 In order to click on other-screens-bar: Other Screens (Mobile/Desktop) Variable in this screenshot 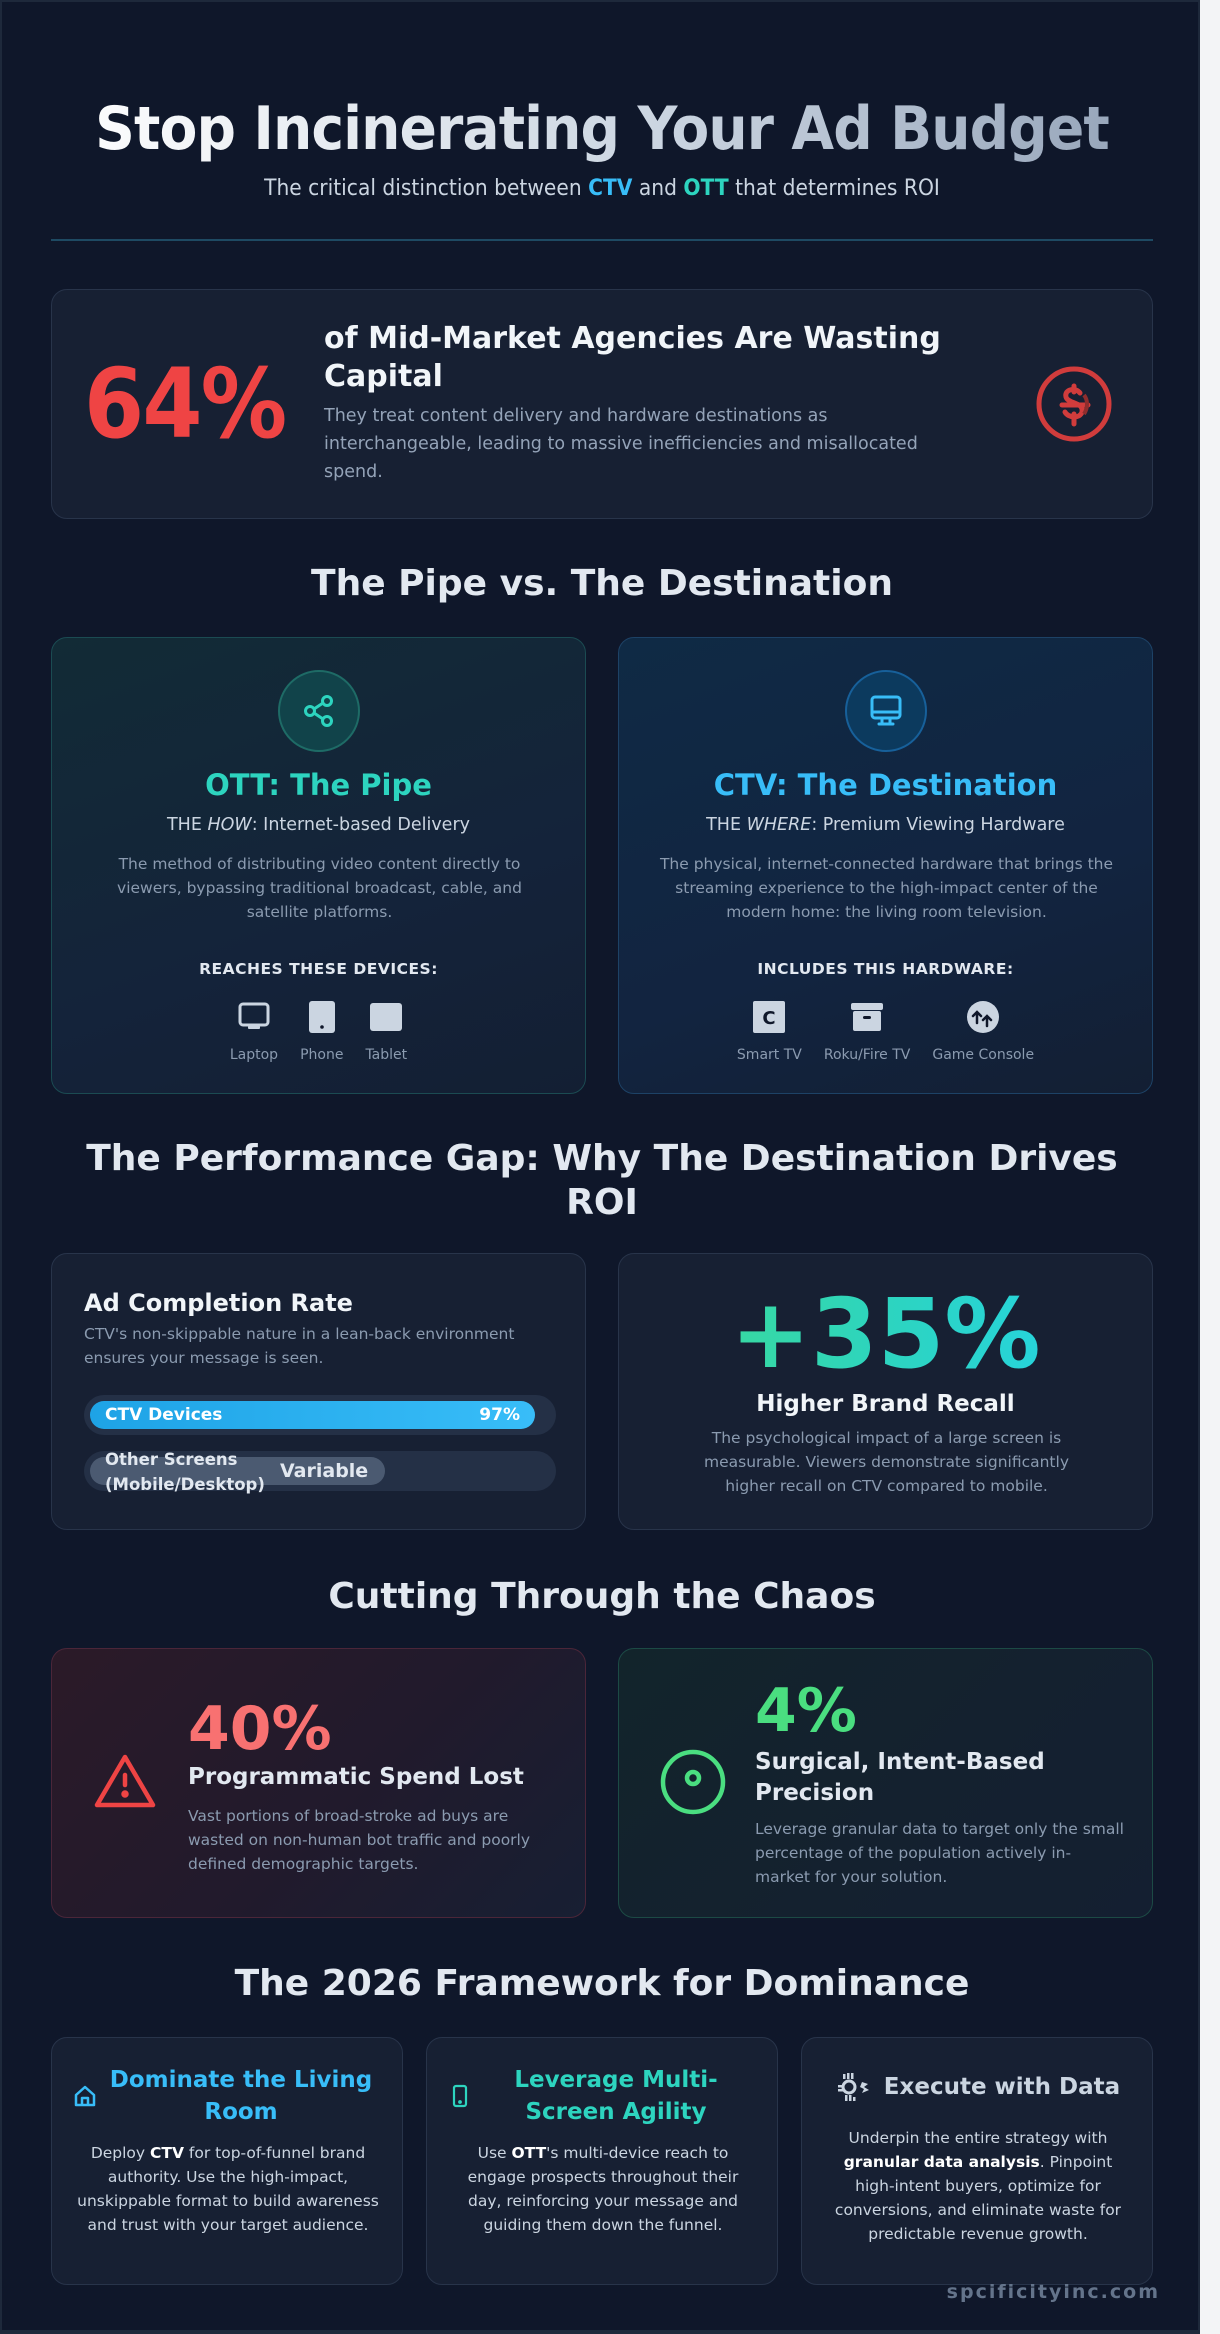, I will do `click(320, 1472)`.